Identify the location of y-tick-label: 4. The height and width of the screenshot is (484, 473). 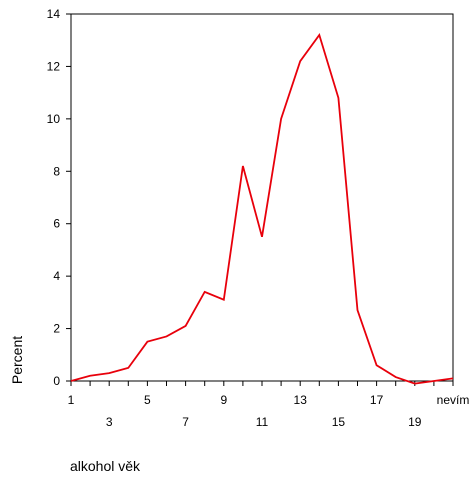
(56, 276).